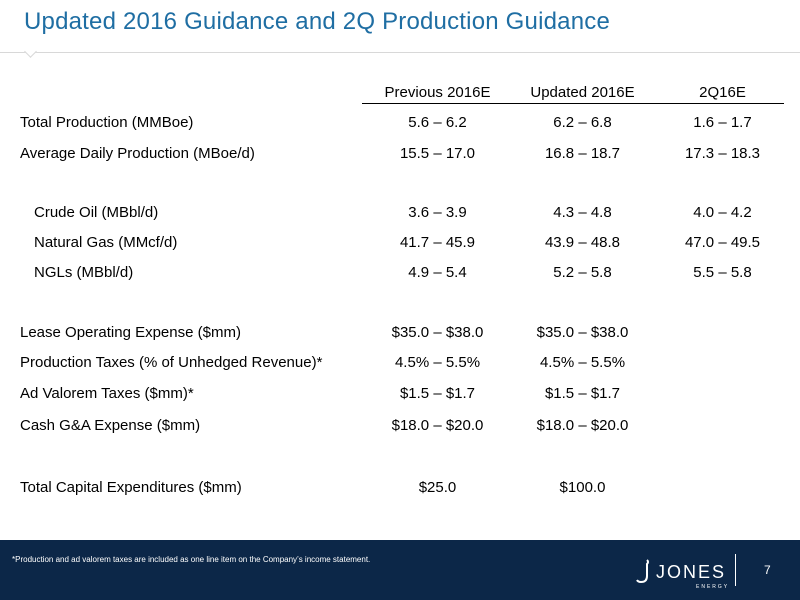 This screenshot has height=600, width=800. Describe the element at coordinates (582, 487) in the screenshot. I see `cell-capex-updated: $100.0` at that location.